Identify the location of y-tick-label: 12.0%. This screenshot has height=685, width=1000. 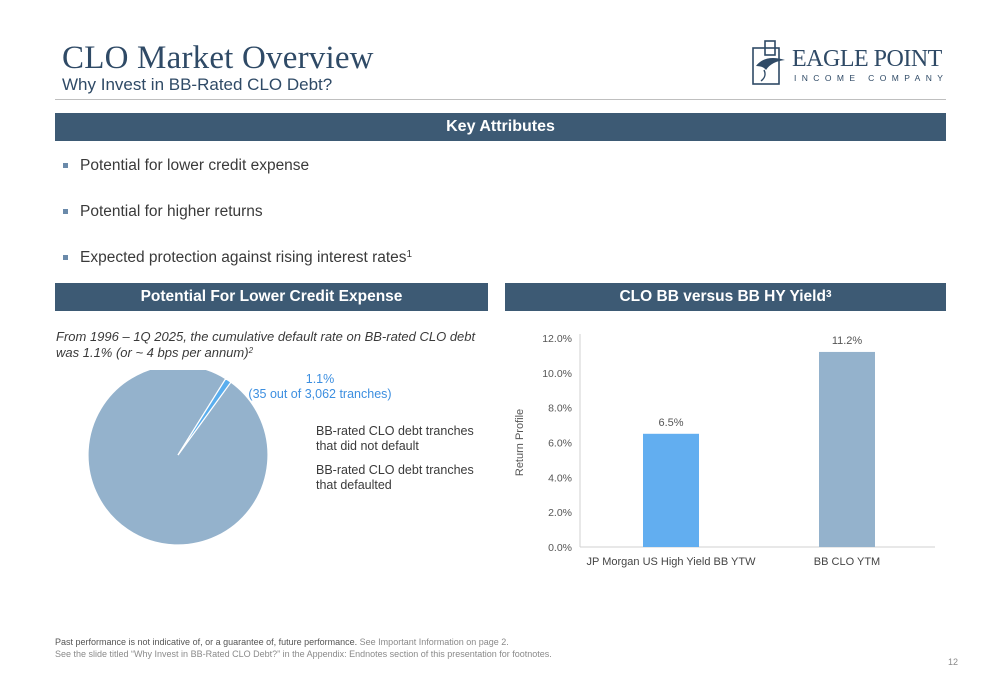
(557, 339).